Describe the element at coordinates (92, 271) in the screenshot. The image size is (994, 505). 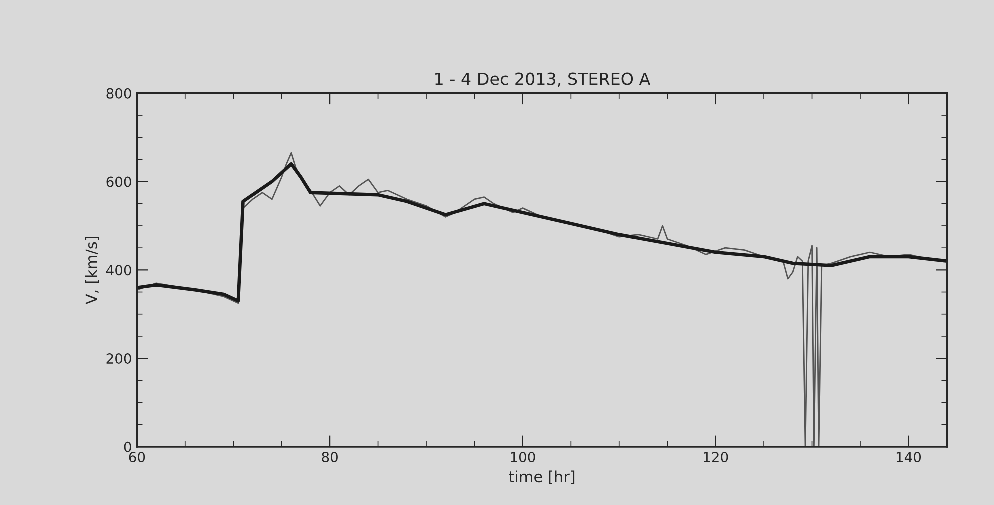
I see `y-axis-title: V, [km/s]` at that location.